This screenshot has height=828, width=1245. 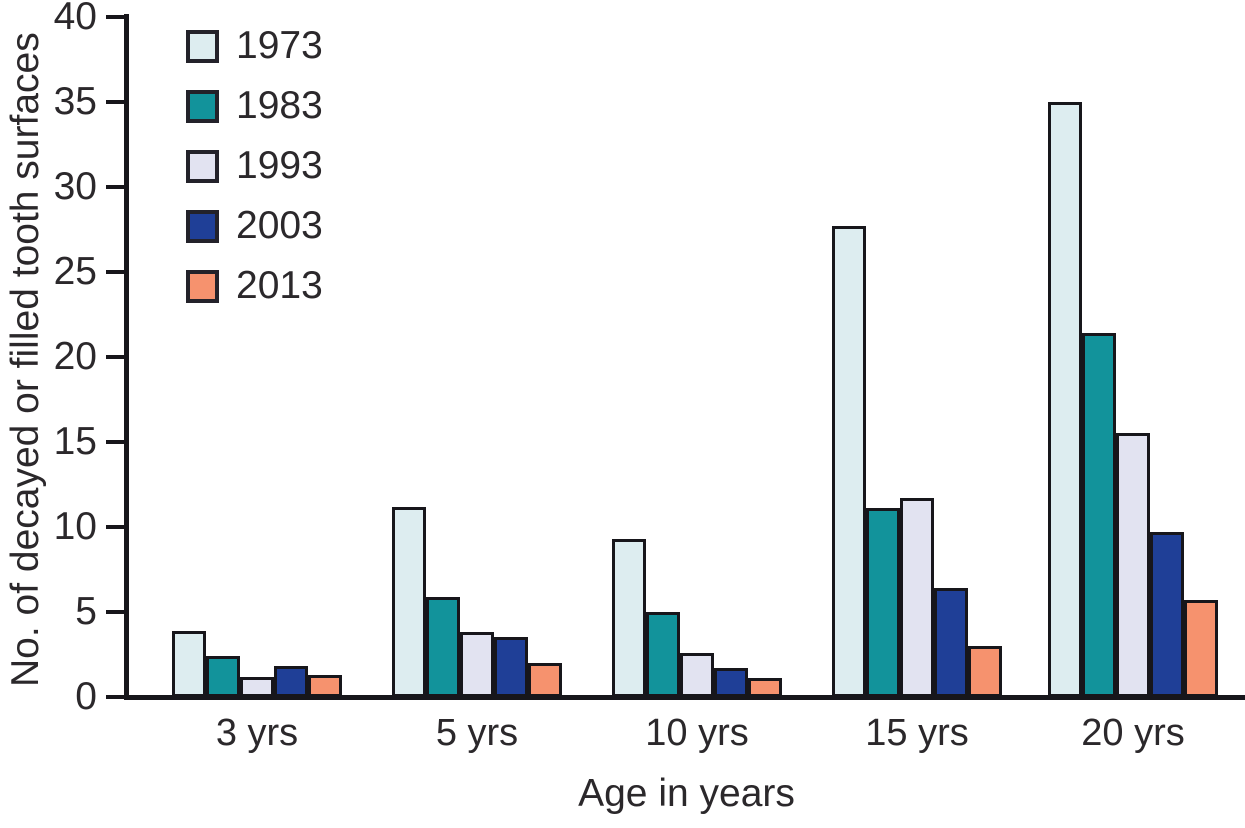 What do you see at coordinates (279, 45) in the screenshot?
I see `legend-label: 1973` at bounding box center [279, 45].